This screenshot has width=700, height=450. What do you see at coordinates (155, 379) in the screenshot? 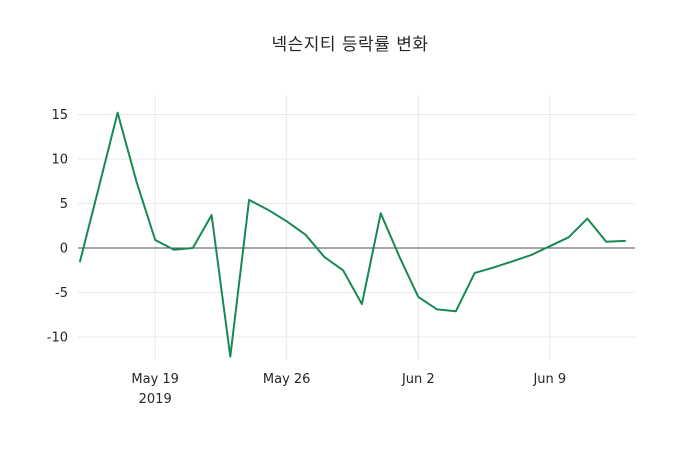
I see `x-tick-label: May 19` at bounding box center [155, 379].